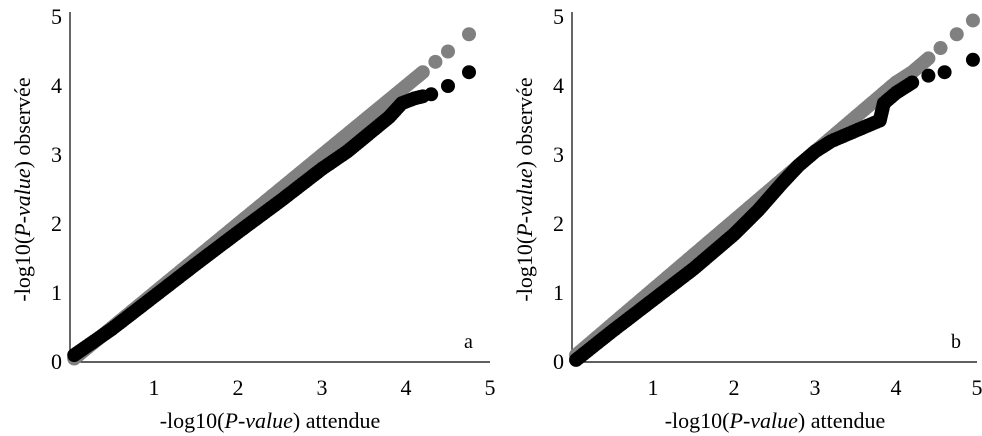  What do you see at coordinates (468, 342) in the screenshot?
I see `panel-label: a` at bounding box center [468, 342].